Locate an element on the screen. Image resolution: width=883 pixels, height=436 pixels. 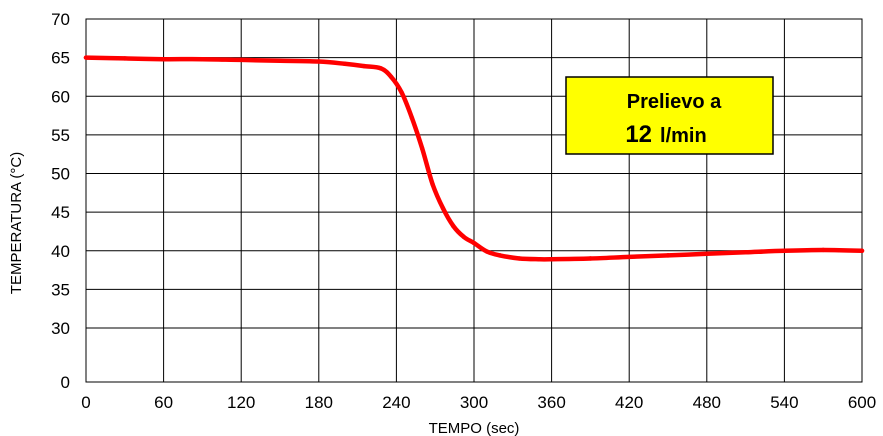
x-axis-title: TEMPO (sec) is located at coordinates (474, 428).